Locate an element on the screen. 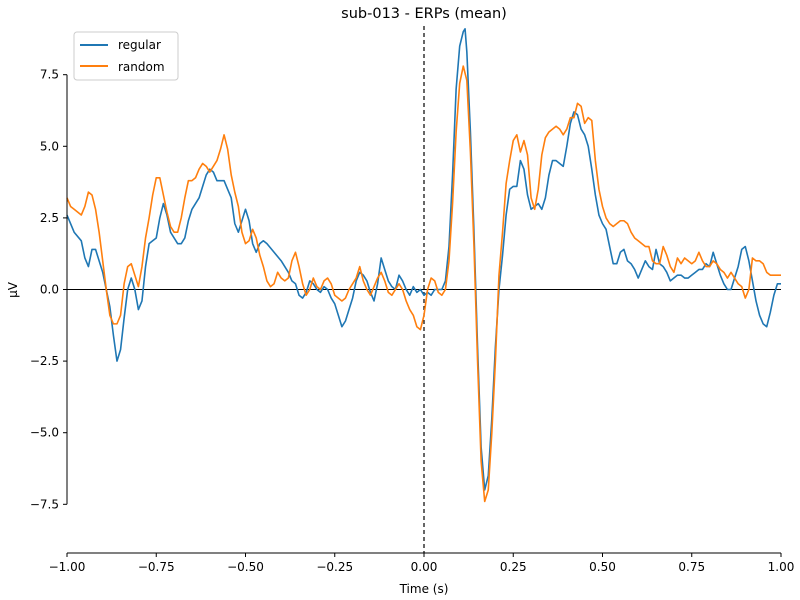 The image size is (800, 600). y-axis: −7.5 −5.0 −2.5 0.0 2.5 5.0 7.5 is located at coordinates (49, 289).